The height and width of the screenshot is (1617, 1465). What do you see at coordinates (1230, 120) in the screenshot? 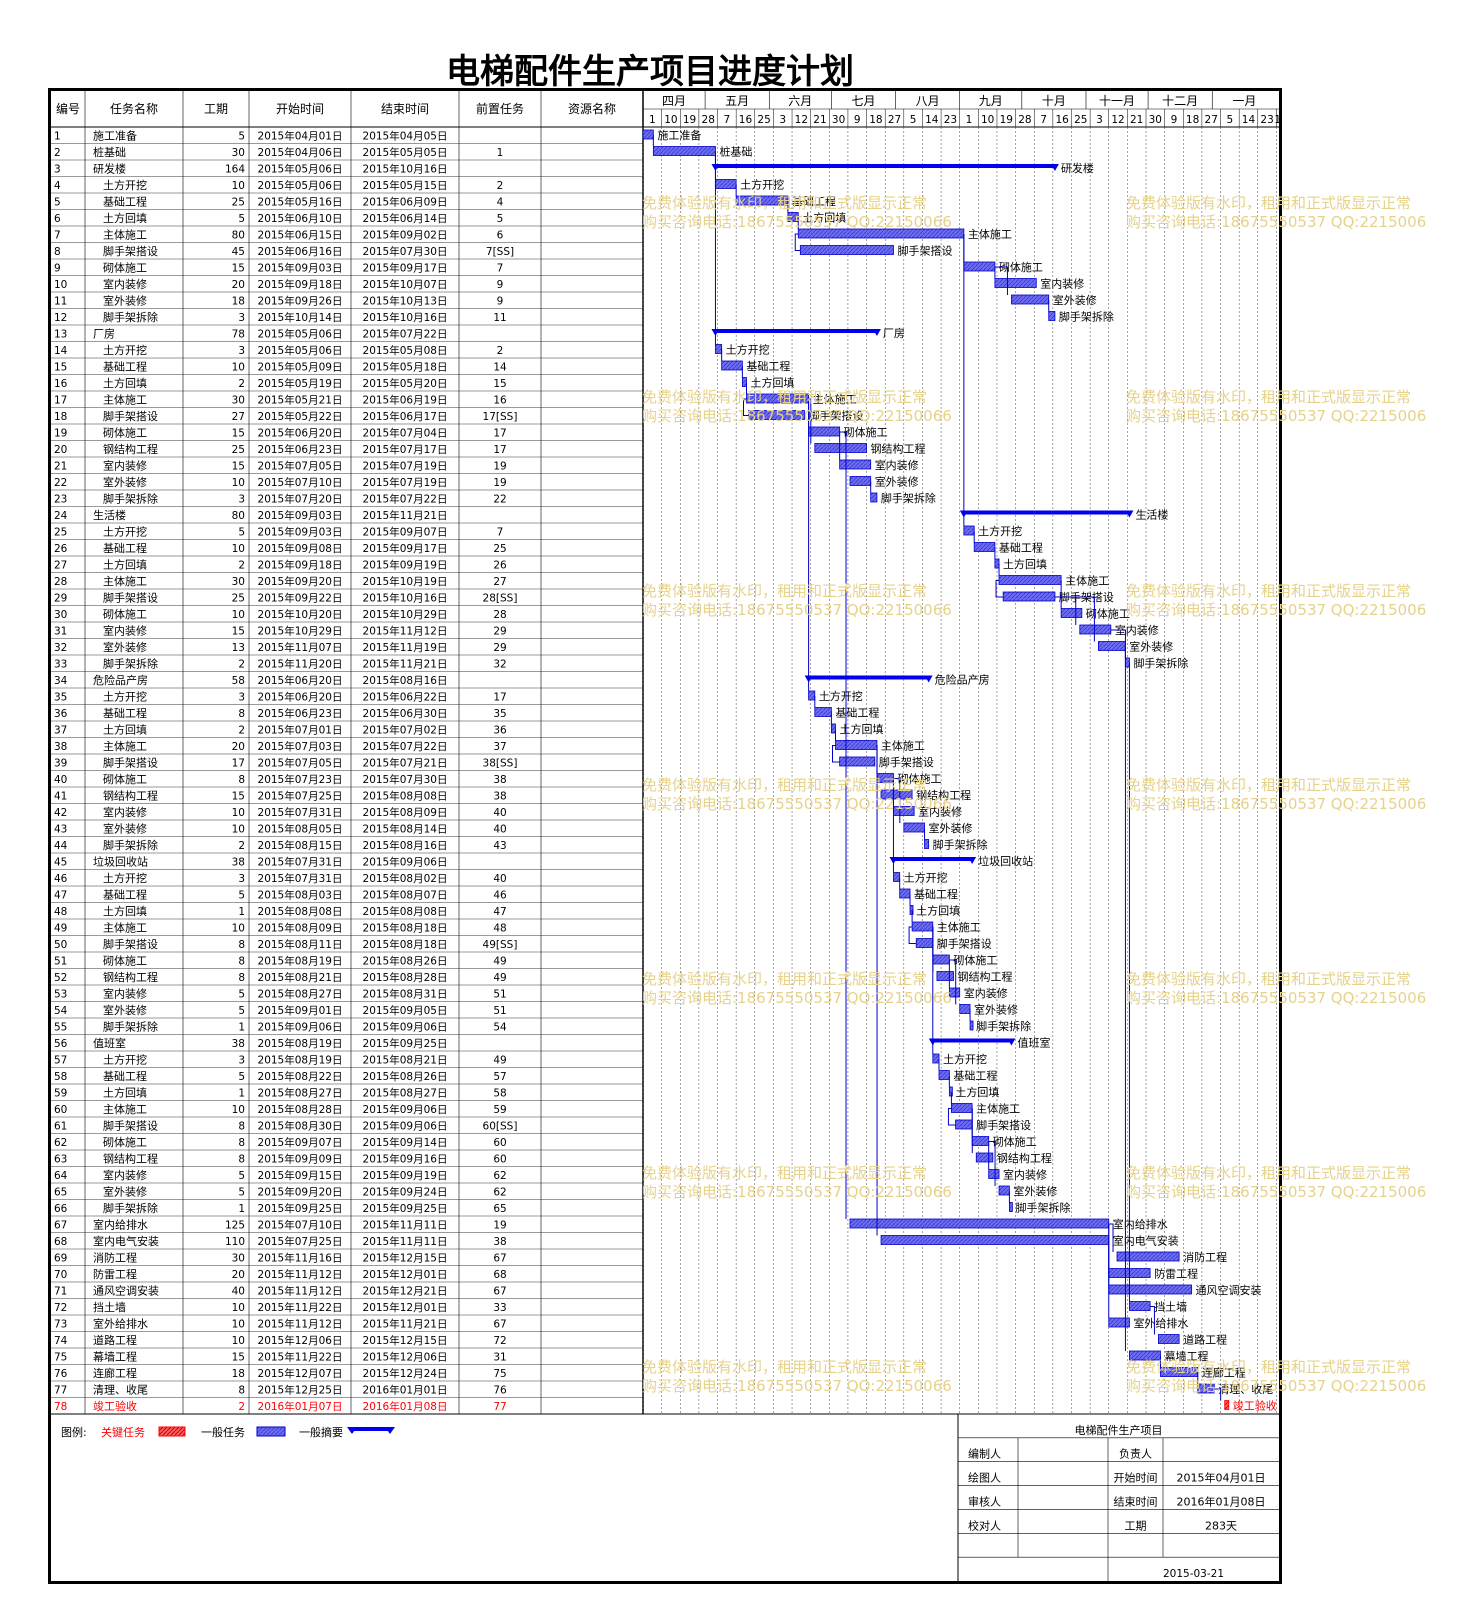
I see `tick-label: 5` at bounding box center [1230, 120].